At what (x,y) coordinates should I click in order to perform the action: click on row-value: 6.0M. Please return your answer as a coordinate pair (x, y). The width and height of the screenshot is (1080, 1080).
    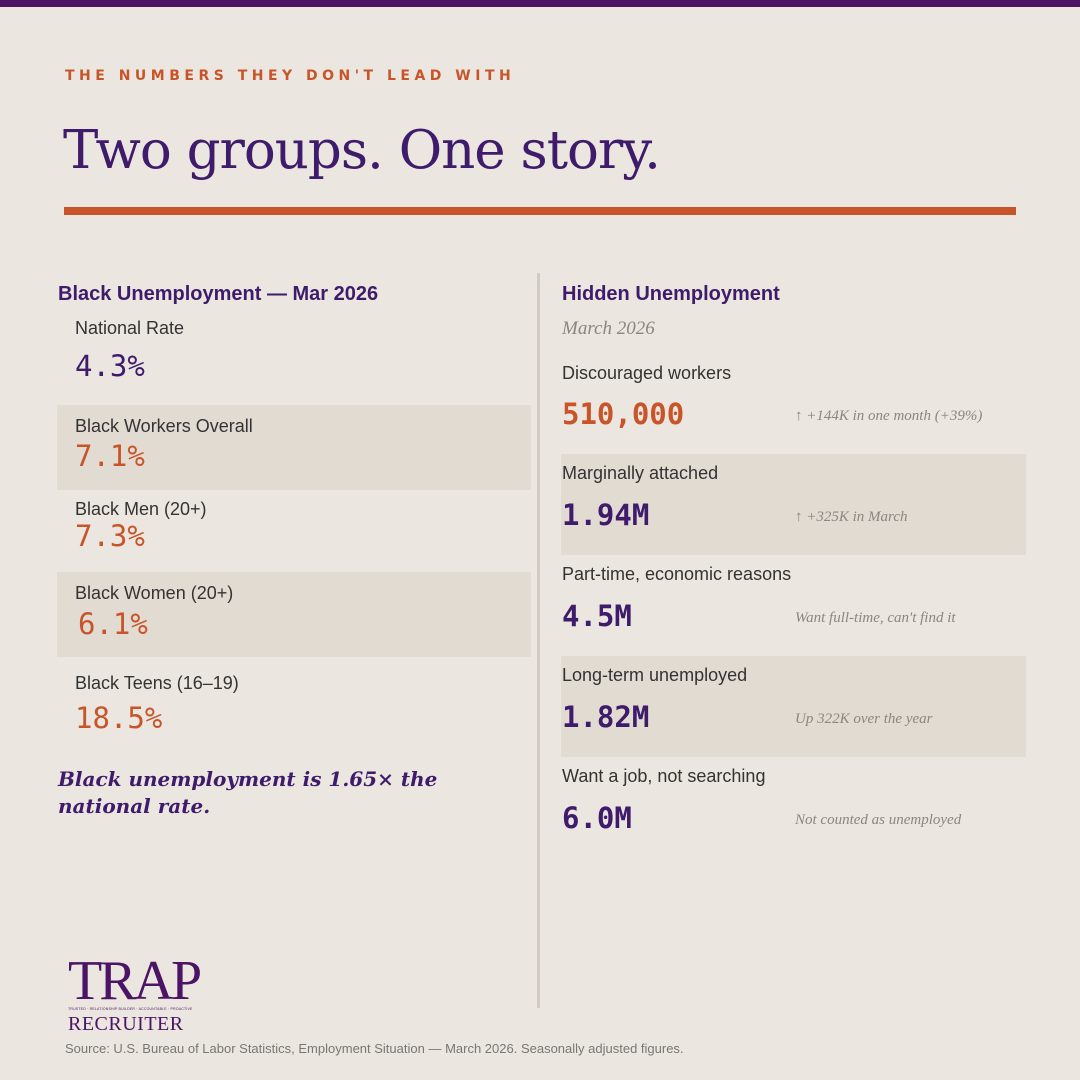
    Looking at the image, I should click on (597, 818).